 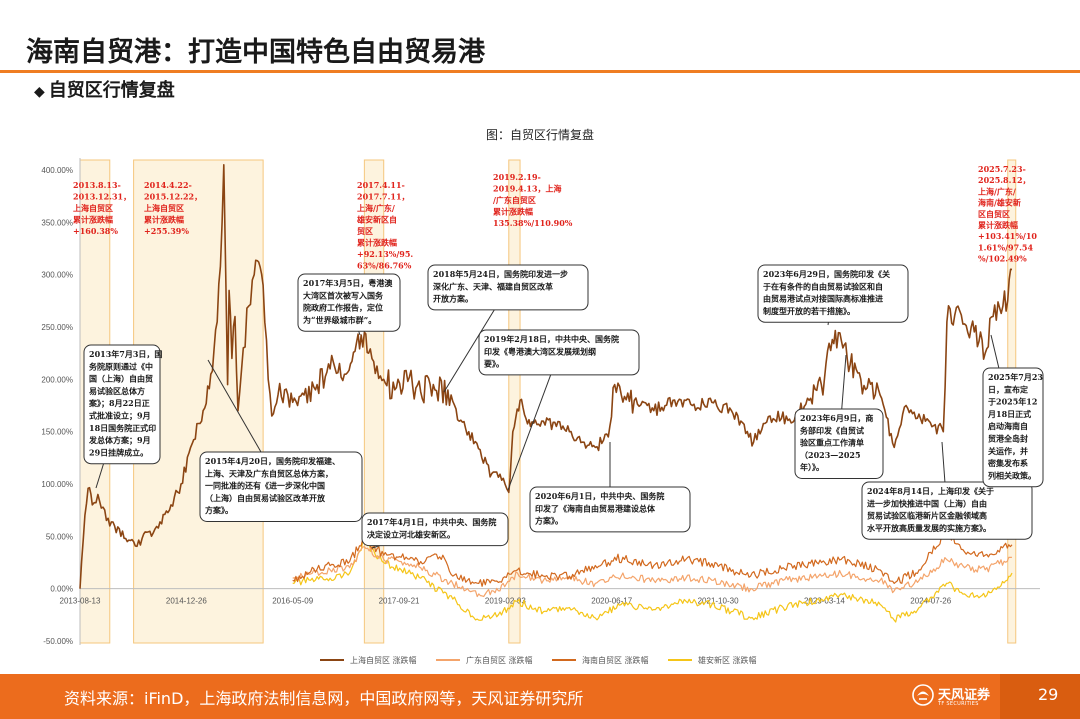 What do you see at coordinates (365, 231) in the screenshot?
I see `period-return-line: 贸区` at bounding box center [365, 231].